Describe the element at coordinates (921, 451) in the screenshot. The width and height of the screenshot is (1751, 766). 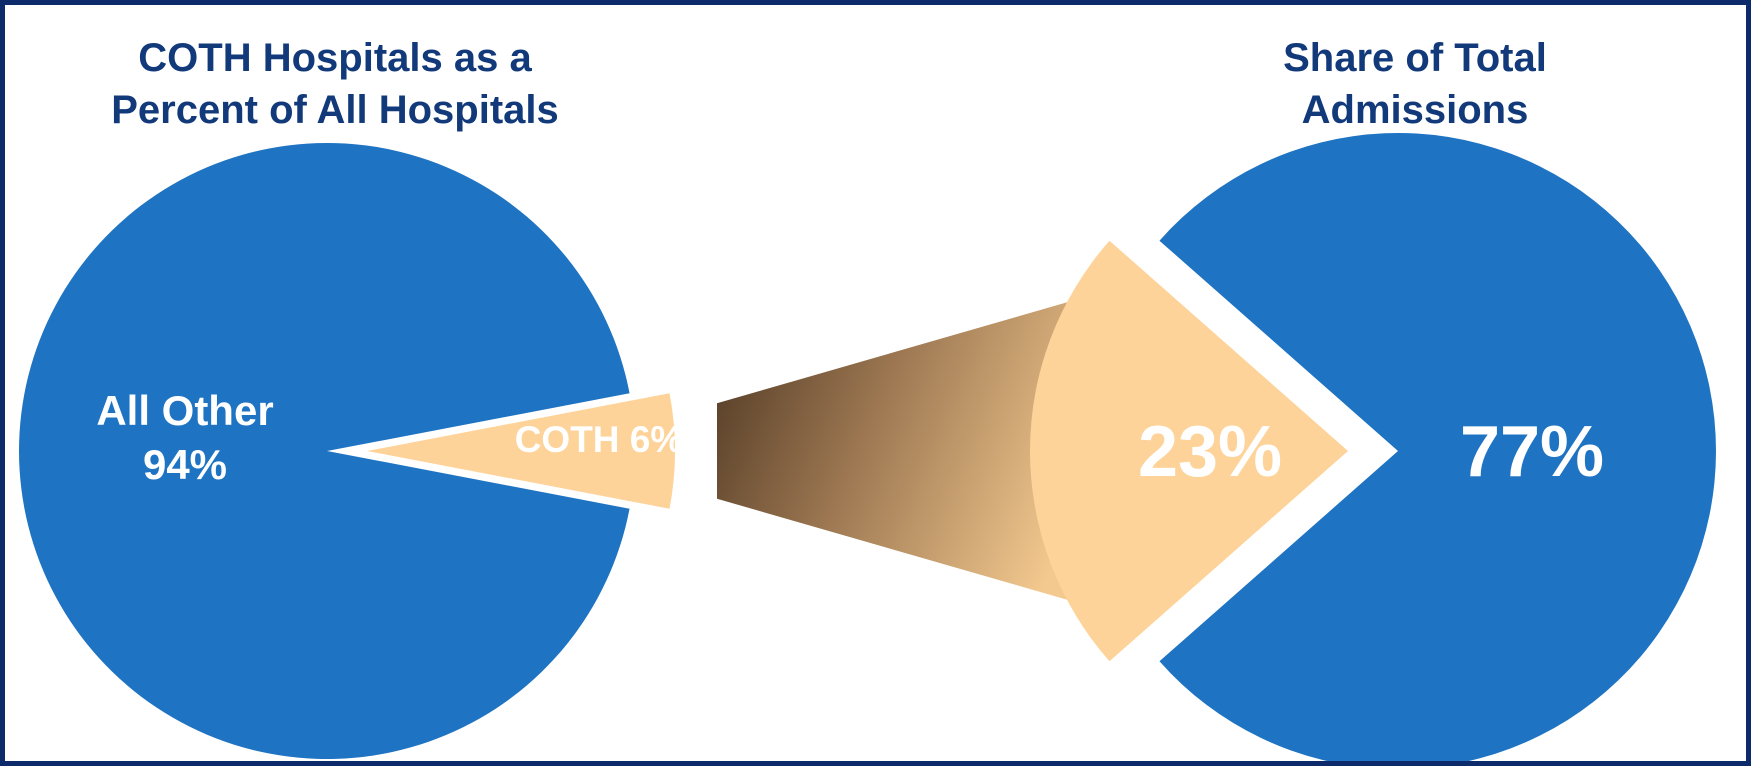
I see `connector-funnel` at that location.